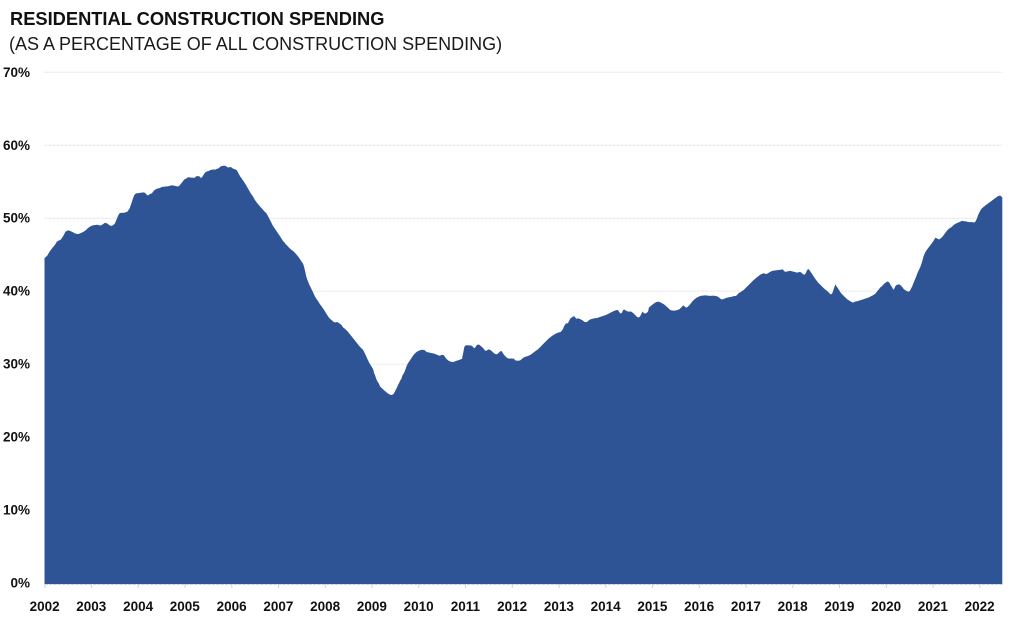 The image size is (1024, 617). Describe the element at coordinates (559, 606) in the screenshot. I see `svg-text: 2013` at that location.